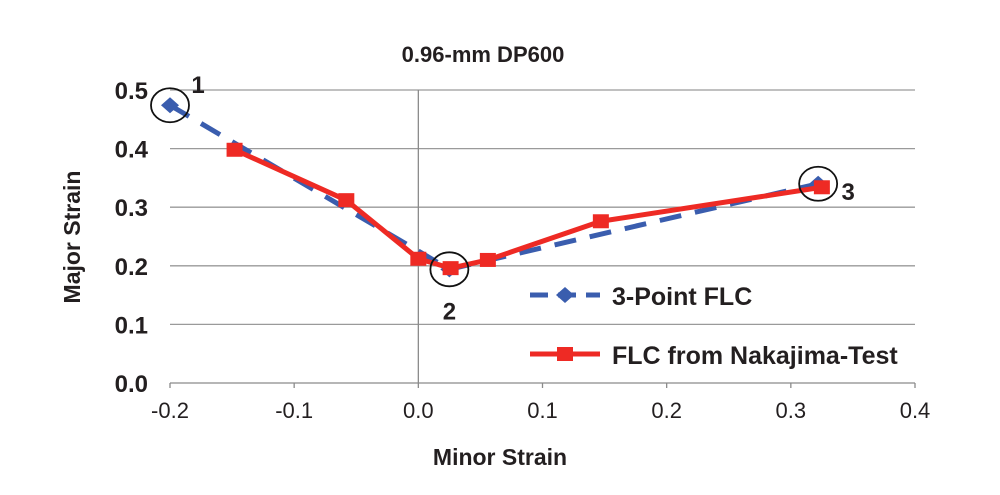 The width and height of the screenshot is (1000, 495). What do you see at coordinates (542, 410) in the screenshot?
I see `x-tick-label: 0.1` at bounding box center [542, 410].